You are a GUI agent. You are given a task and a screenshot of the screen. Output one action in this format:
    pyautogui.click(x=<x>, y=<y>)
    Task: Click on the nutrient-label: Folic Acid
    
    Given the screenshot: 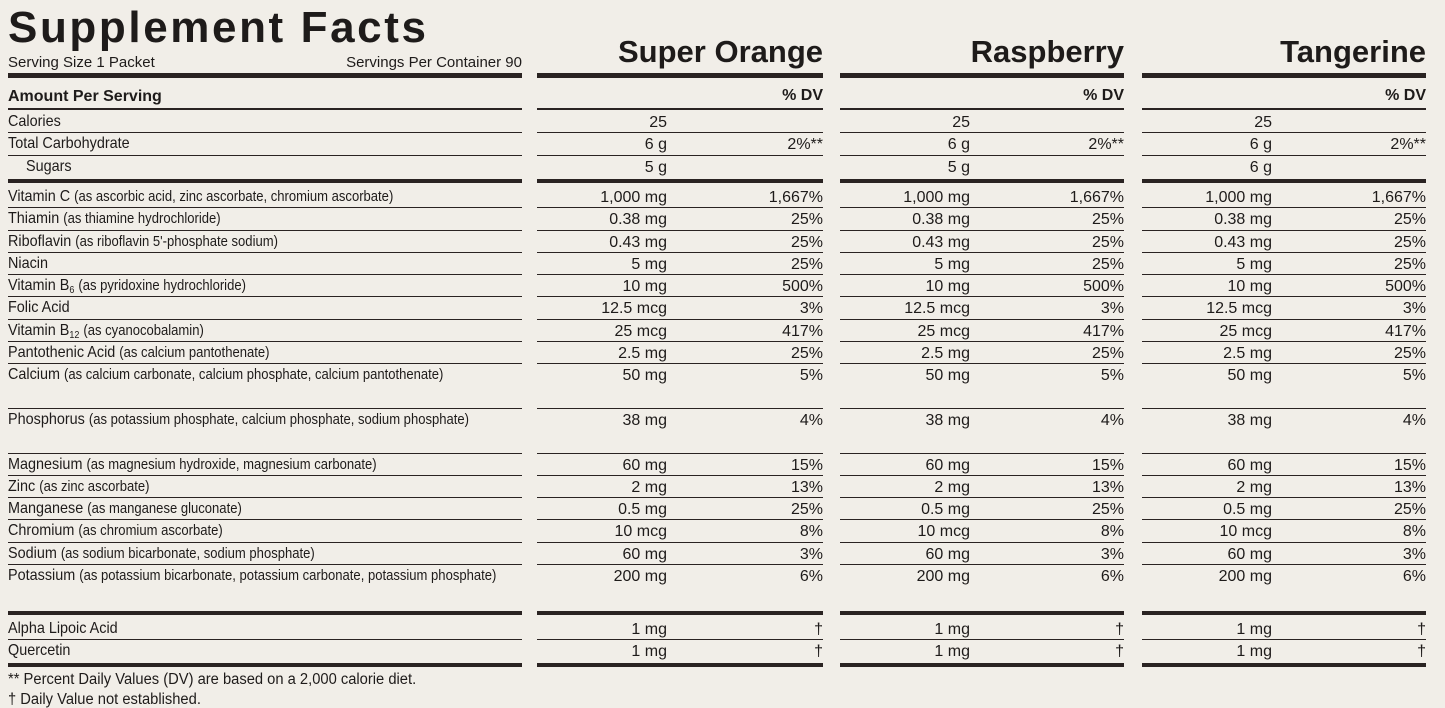 What is the action you would take?
    pyautogui.click(x=267, y=308)
    